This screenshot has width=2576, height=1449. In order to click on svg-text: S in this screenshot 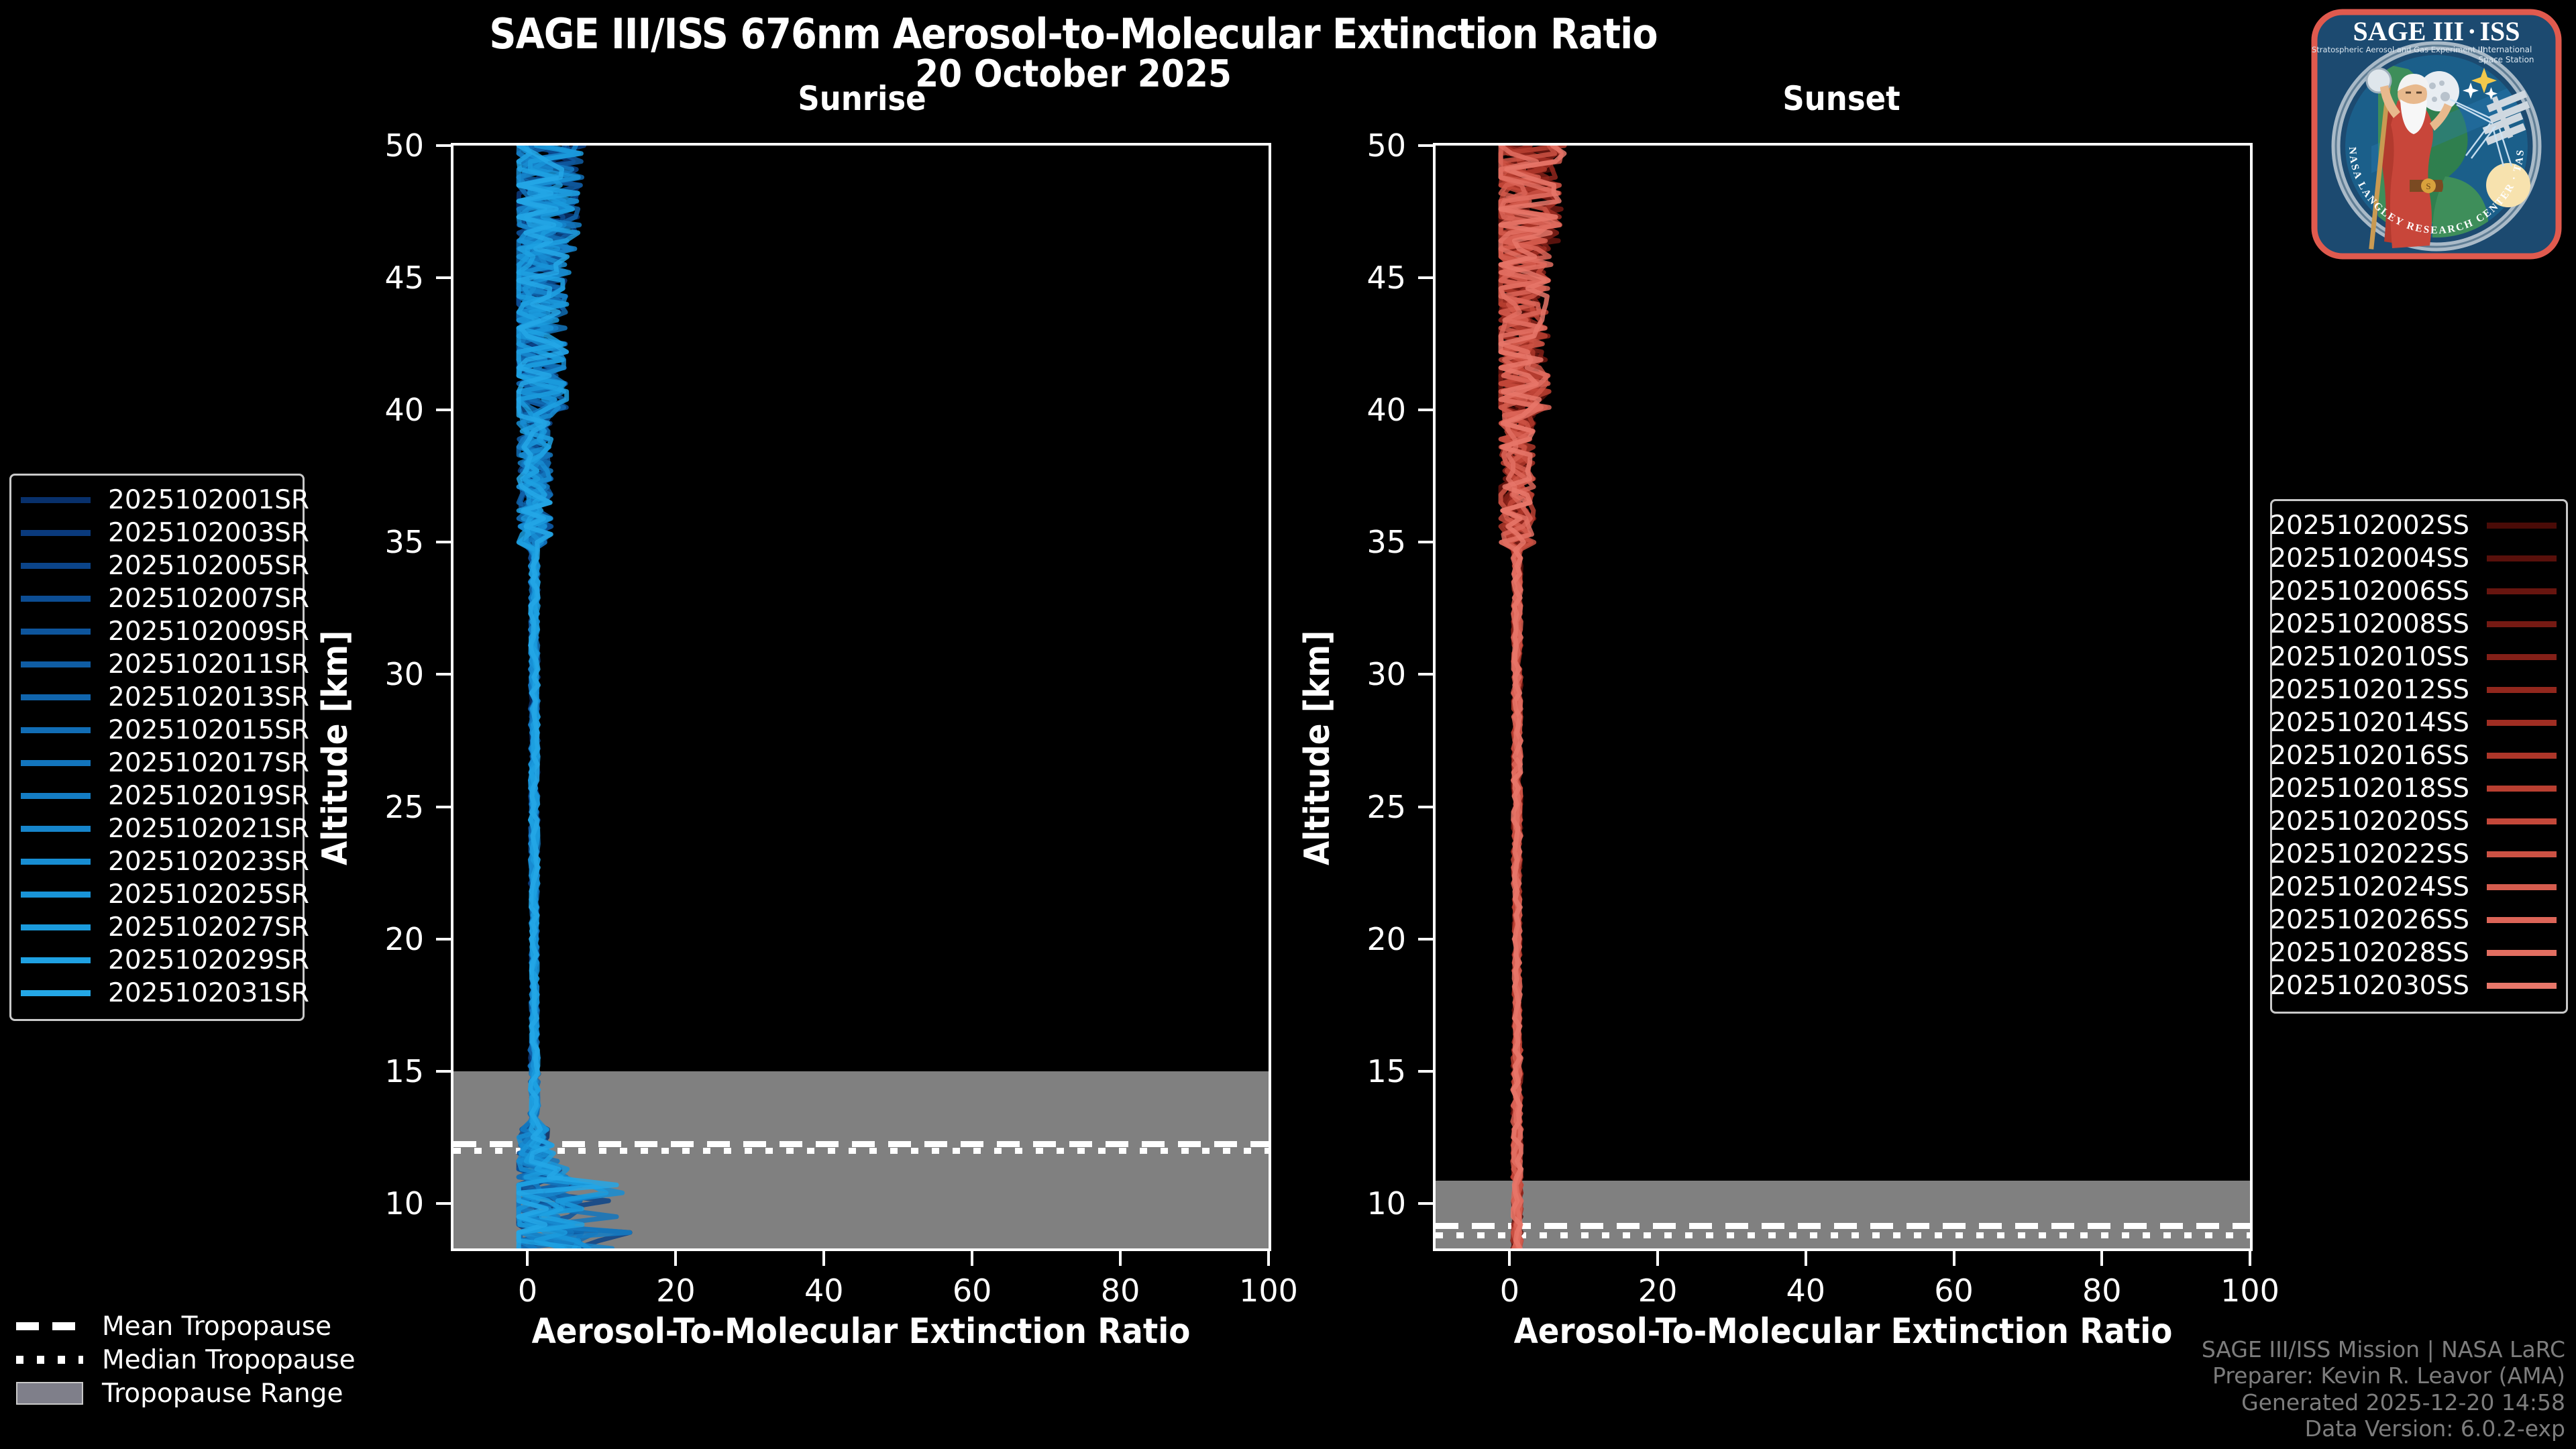, I will do `click(2428, 186)`.